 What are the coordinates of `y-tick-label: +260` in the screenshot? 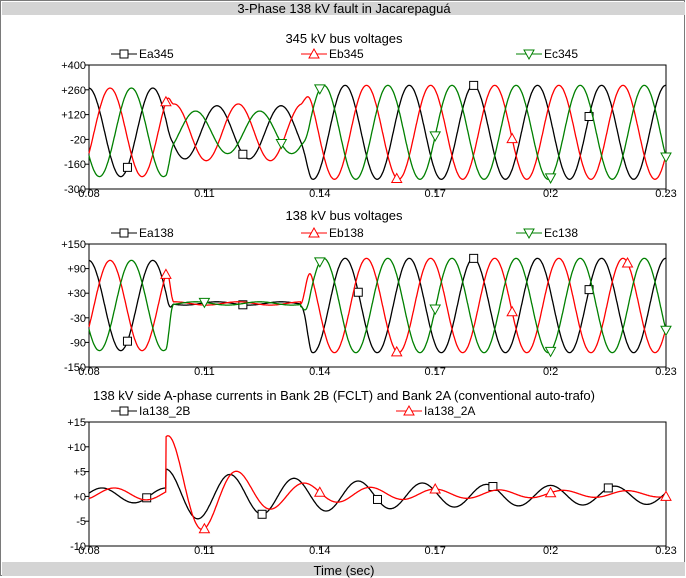 It's located at (73, 91).